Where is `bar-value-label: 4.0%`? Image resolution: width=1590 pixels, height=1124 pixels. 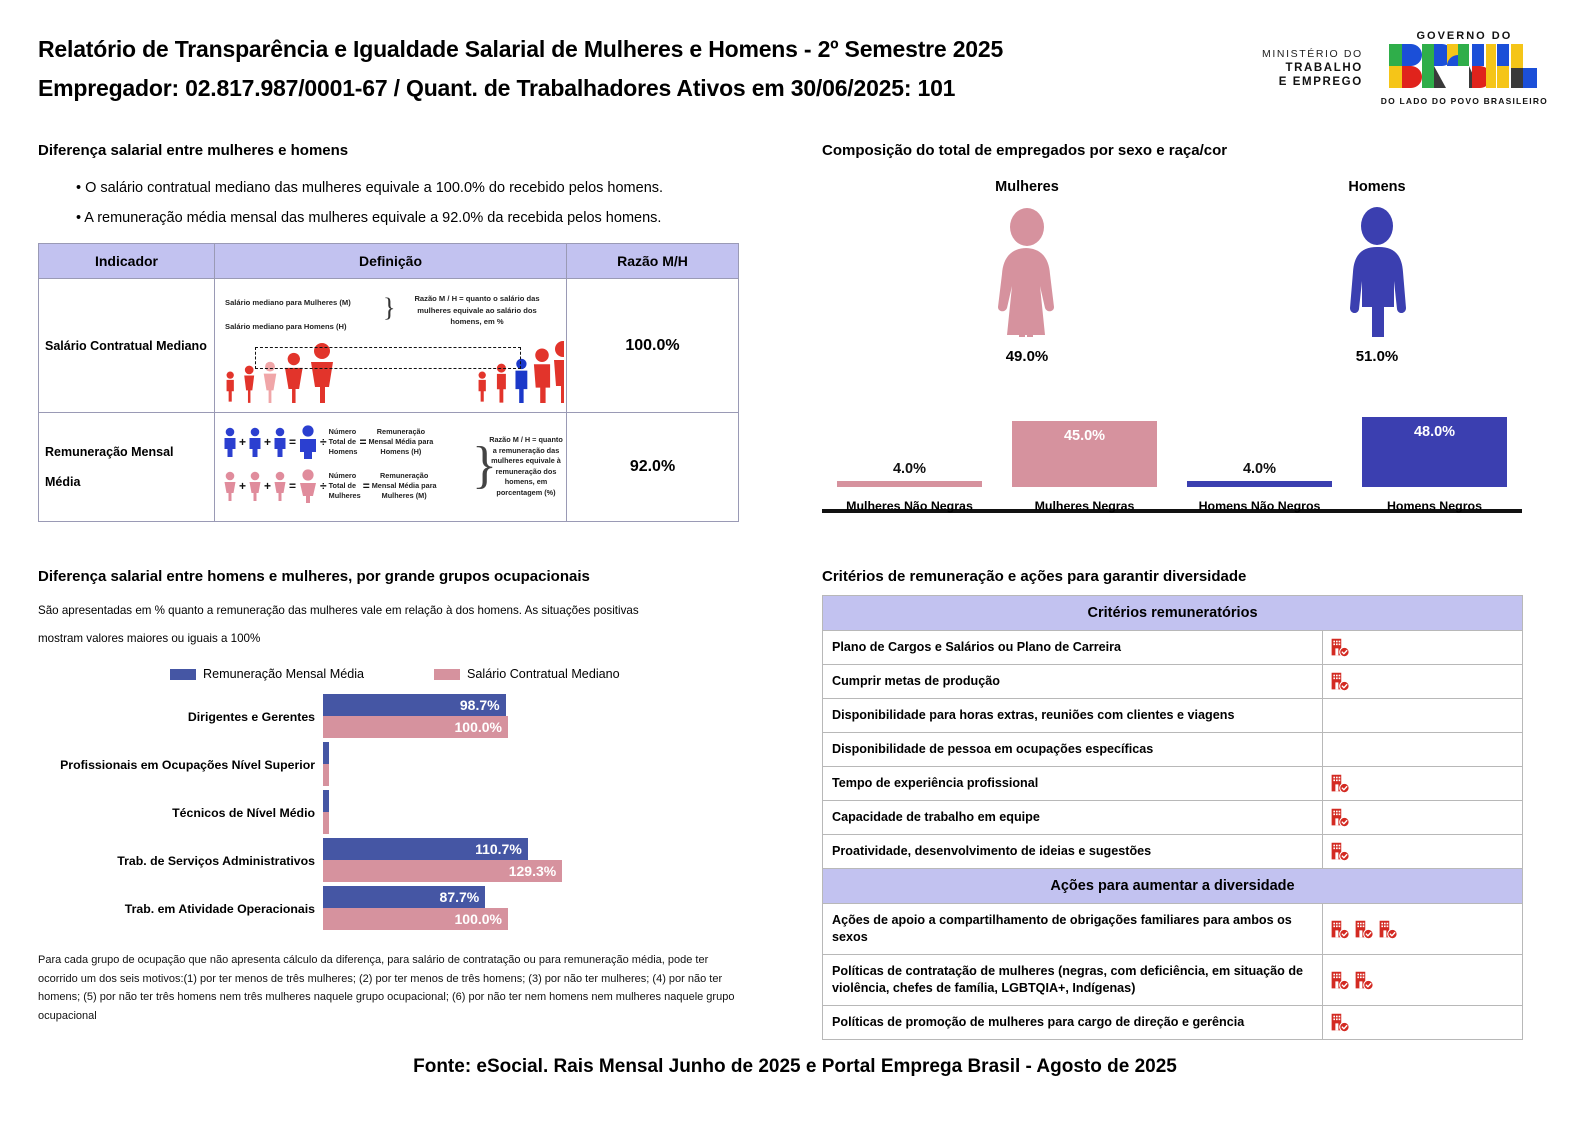
bar-value-label: 4.0% is located at coordinates (909, 469).